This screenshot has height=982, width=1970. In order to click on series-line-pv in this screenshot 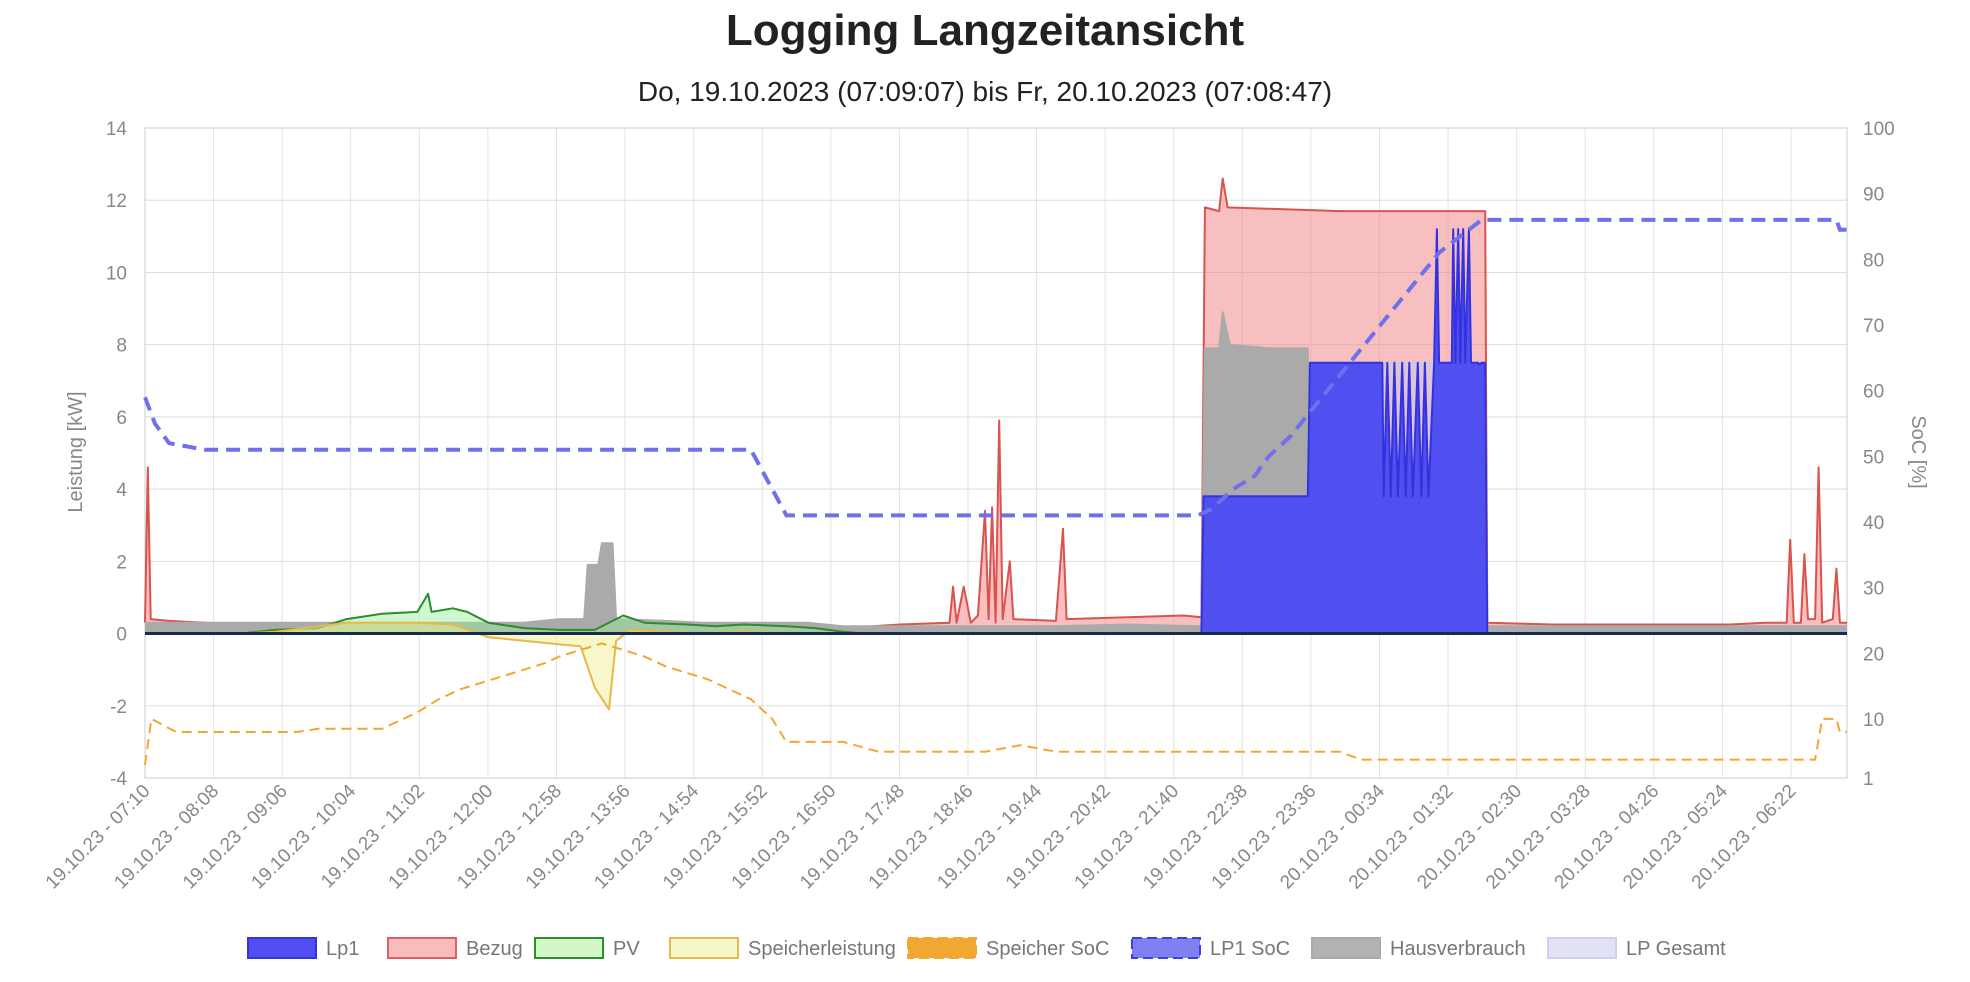, I will do `click(996, 613)`.